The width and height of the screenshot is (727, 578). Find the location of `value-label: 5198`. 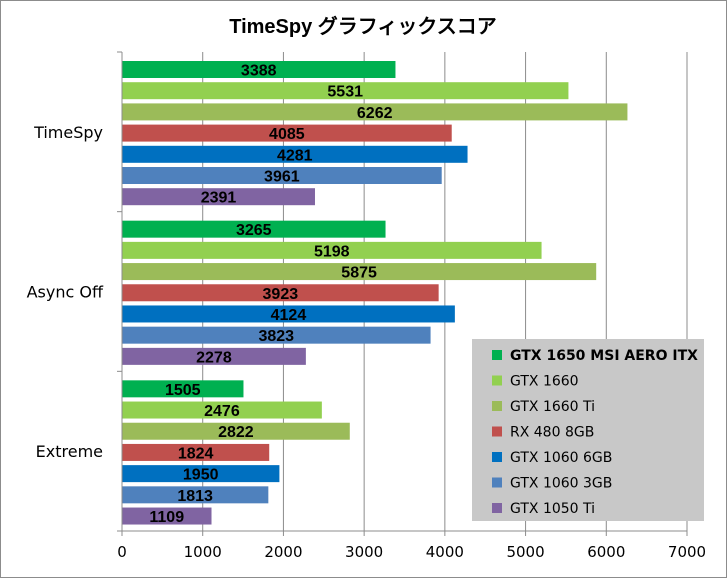

value-label: 5198 is located at coordinates (332, 251).